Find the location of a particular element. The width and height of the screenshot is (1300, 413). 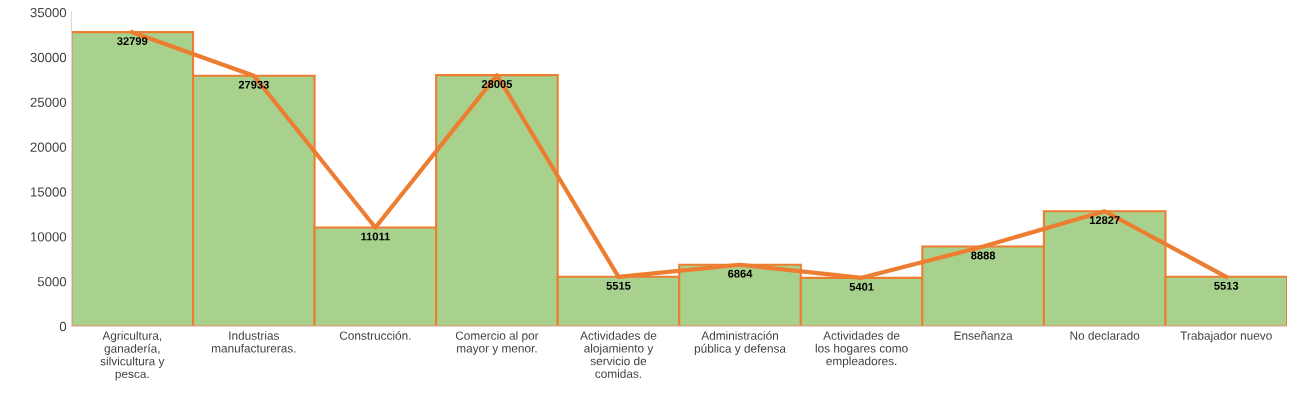

x-tick-label: Agricultura, ganadería, silvicultura y pesca. is located at coordinates (132, 356).